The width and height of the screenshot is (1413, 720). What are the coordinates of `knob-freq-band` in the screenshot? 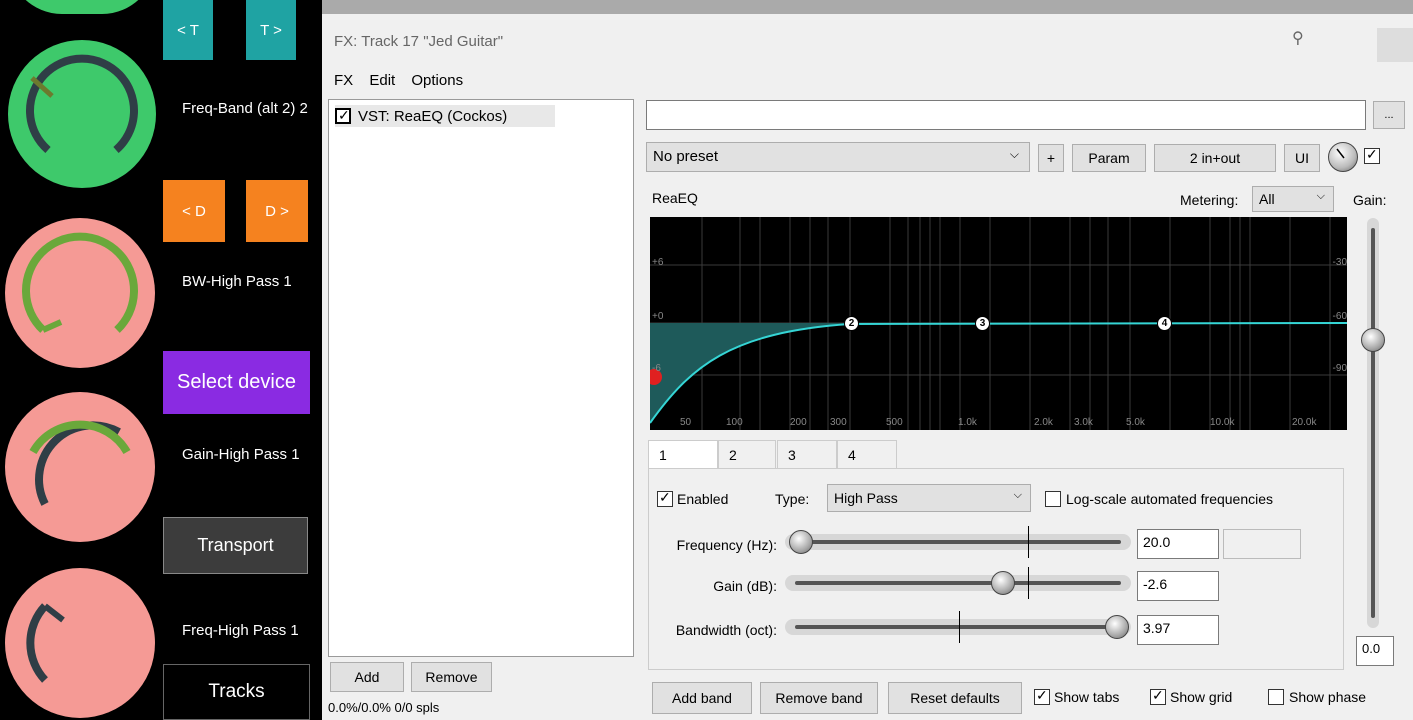 It's located at (82, 114).